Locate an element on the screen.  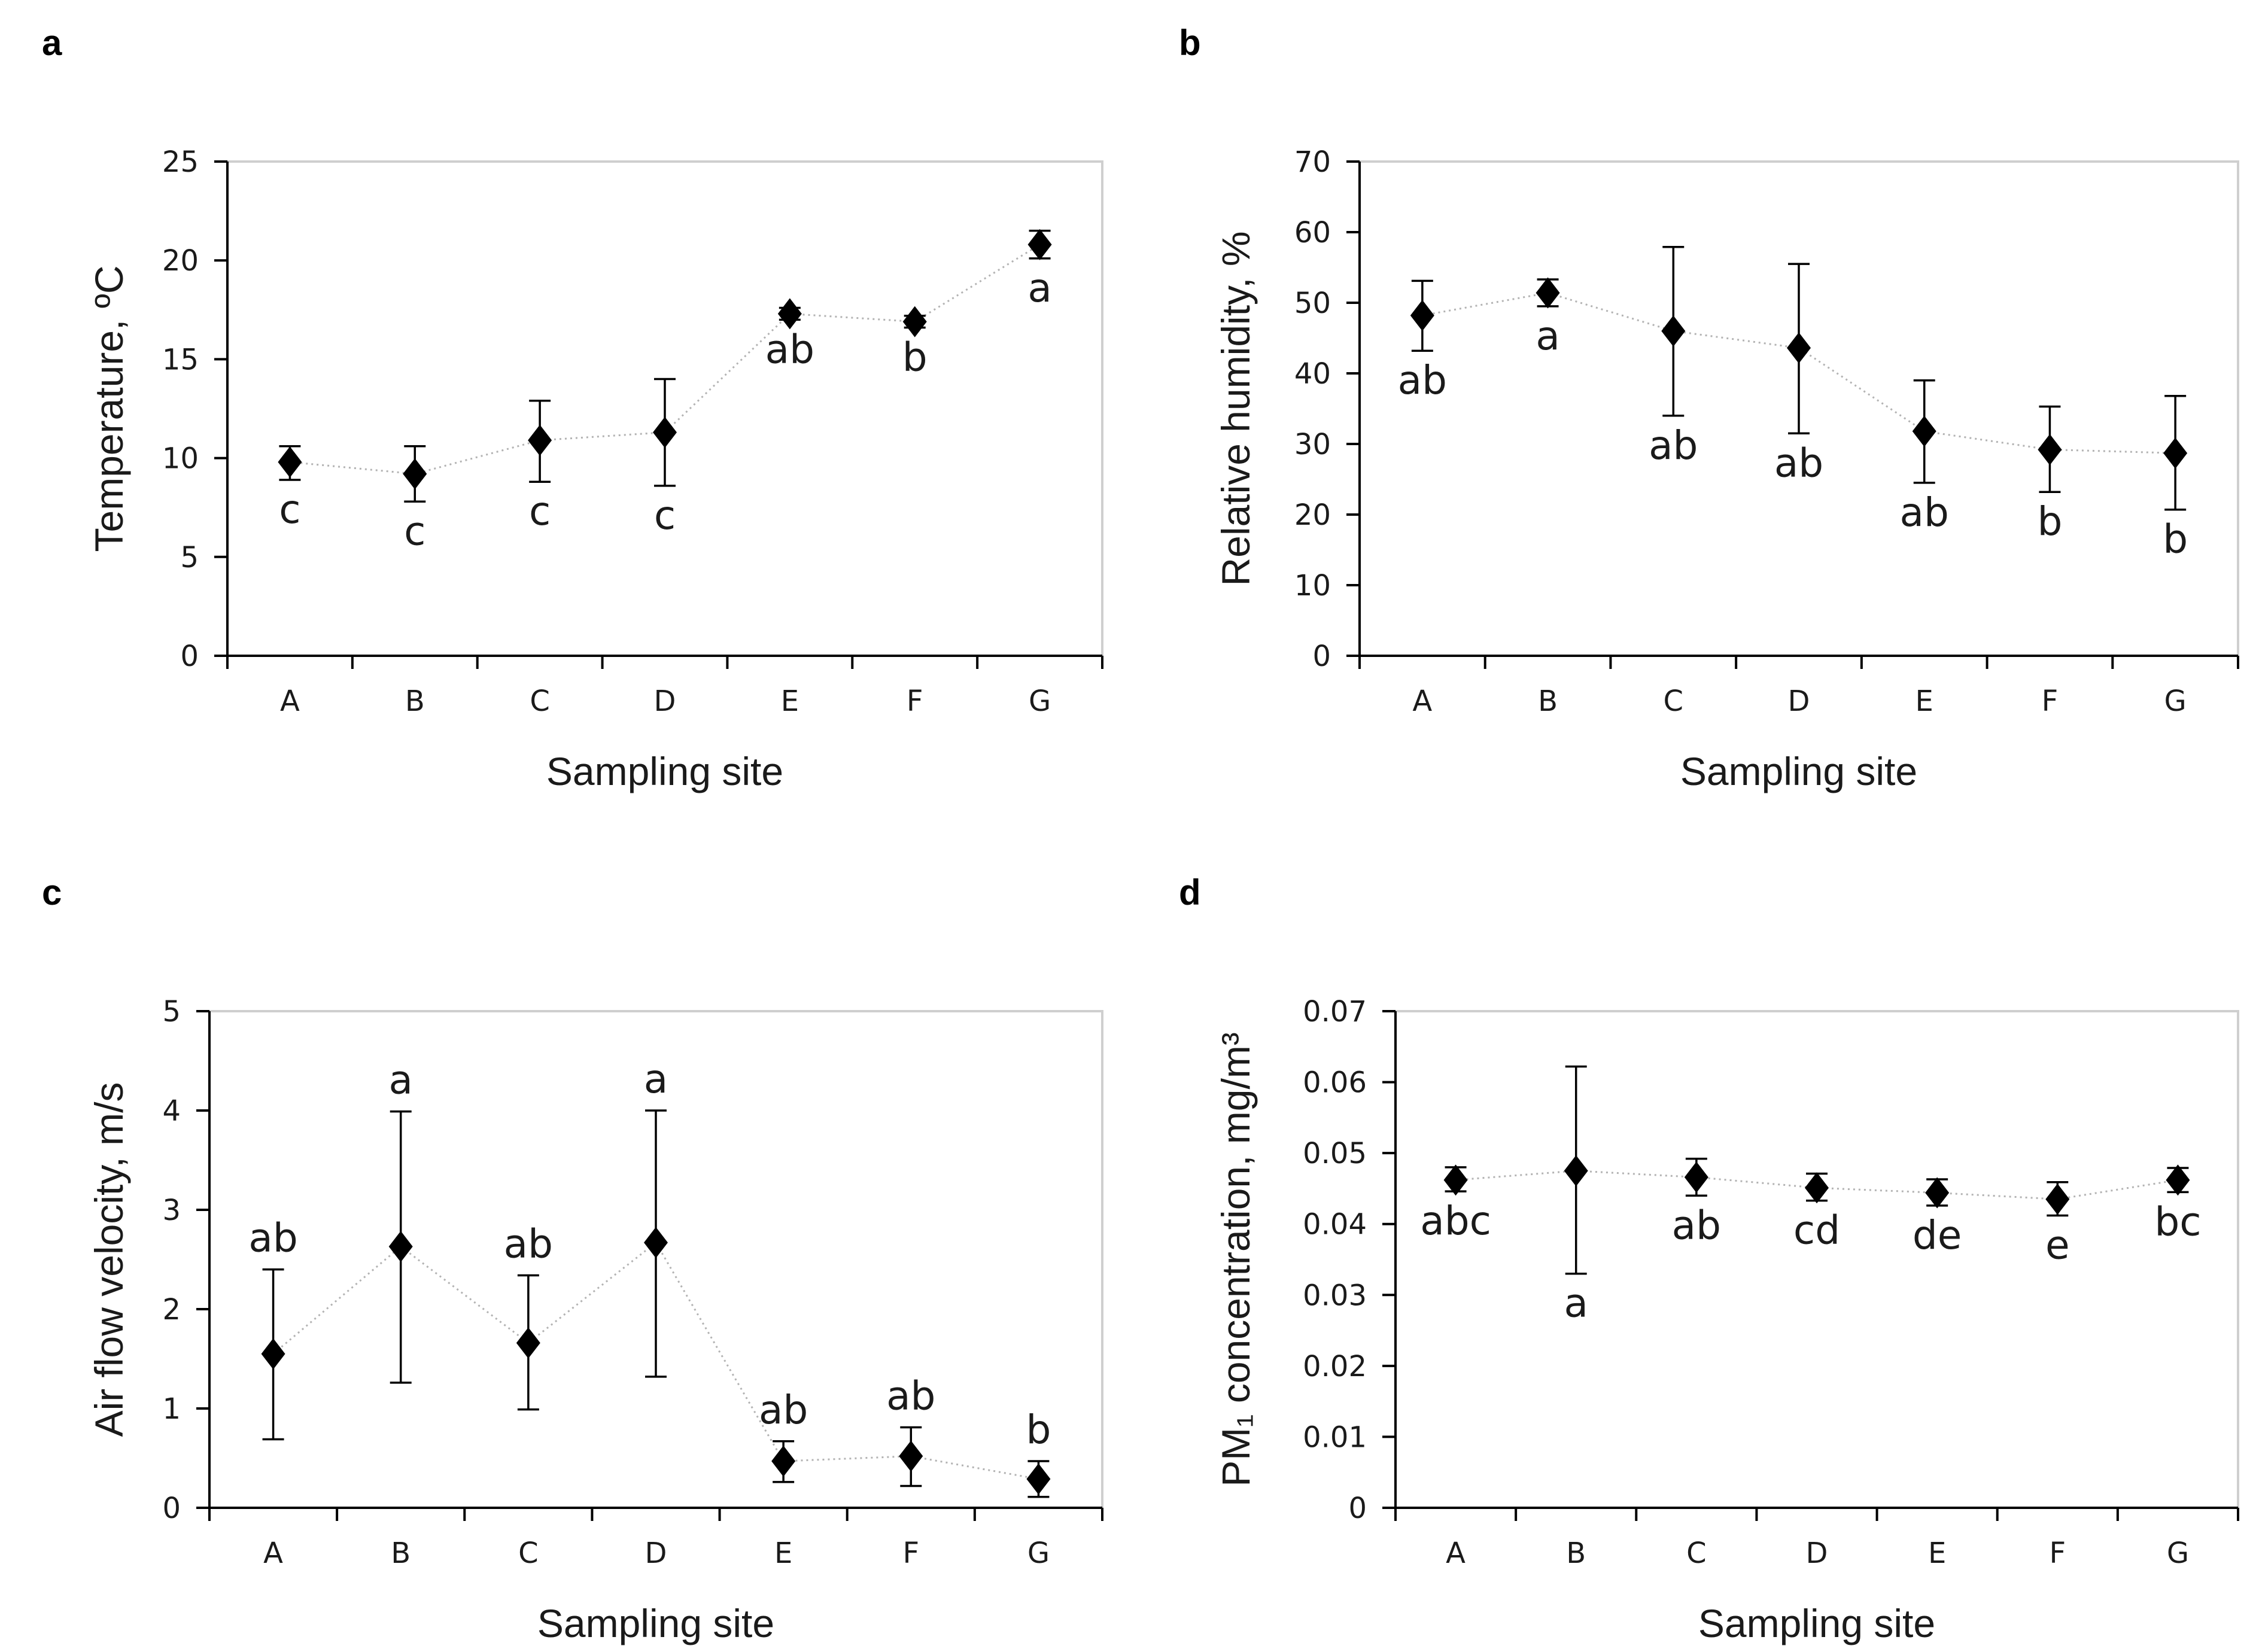
plot-marks-a: 0 5 10 15 20 25 A B C D E F Gc c c c ab b a is located at coordinates (632, 432).